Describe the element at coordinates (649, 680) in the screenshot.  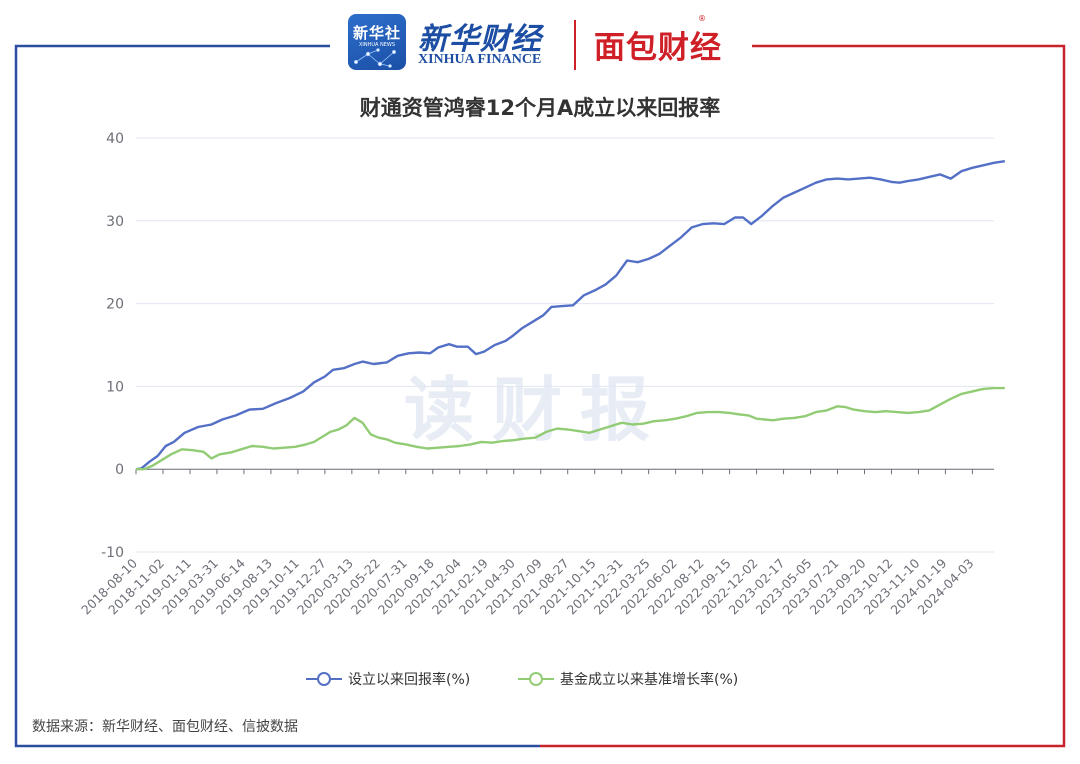
I see `legend-label: 基金成立以来基准增长率(%)` at that location.